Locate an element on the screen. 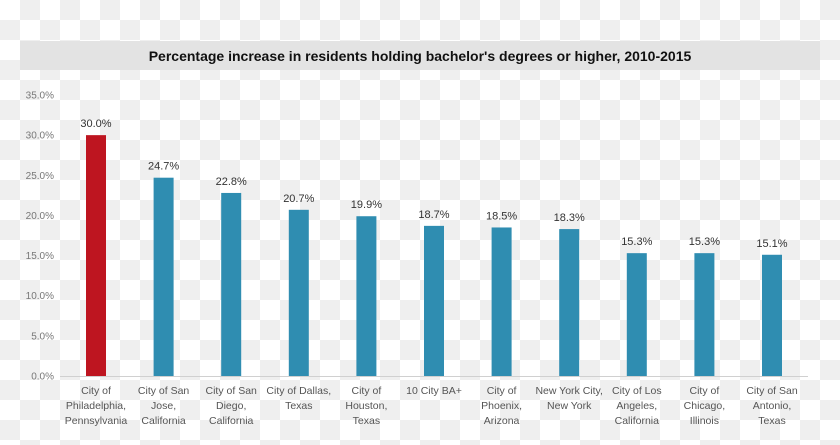  data-label: 20.7% is located at coordinates (298, 199).